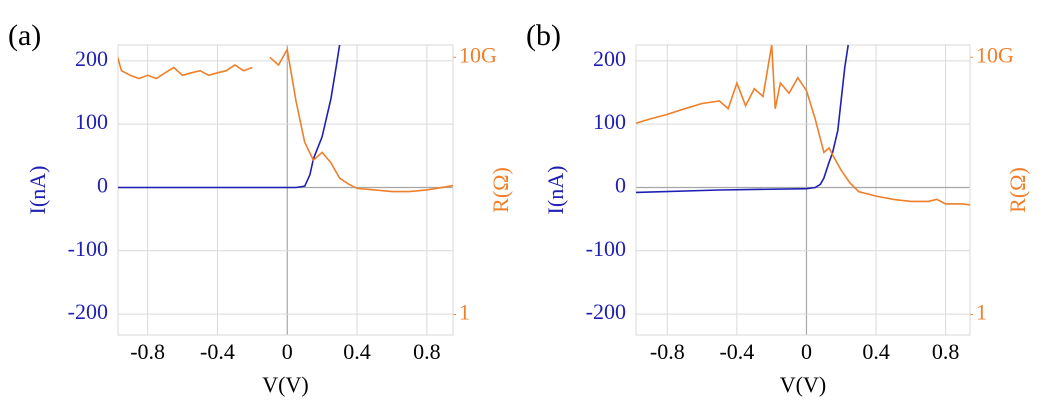  What do you see at coordinates (543, 35) in the screenshot?
I see `panel-label: (b)` at bounding box center [543, 35].